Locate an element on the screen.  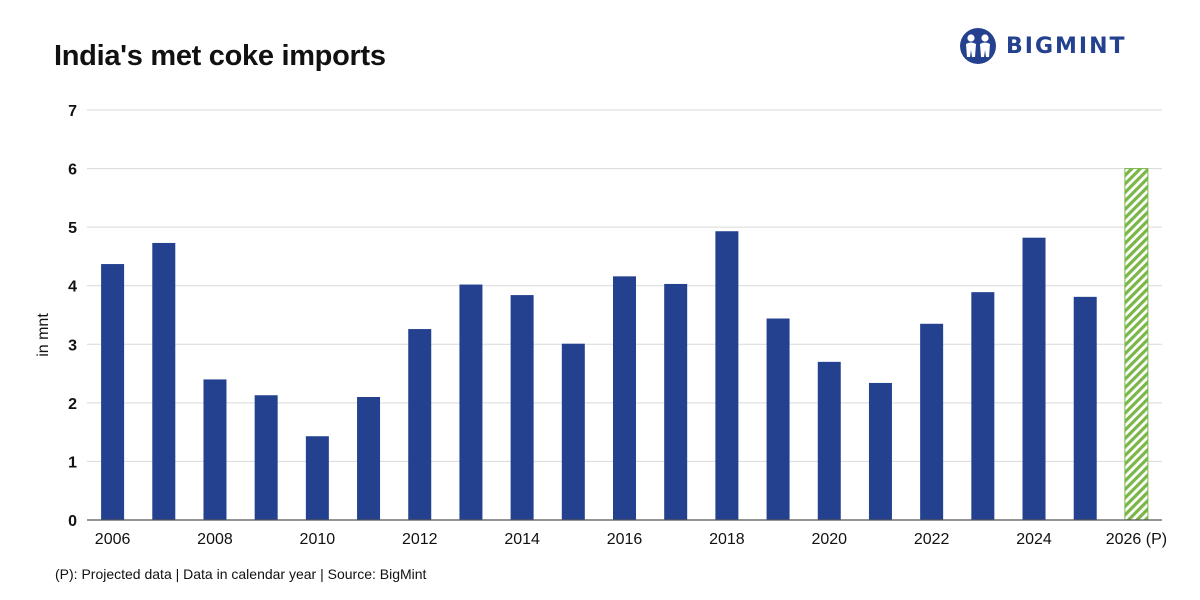
y-tick-label: 0 is located at coordinates (72, 521).